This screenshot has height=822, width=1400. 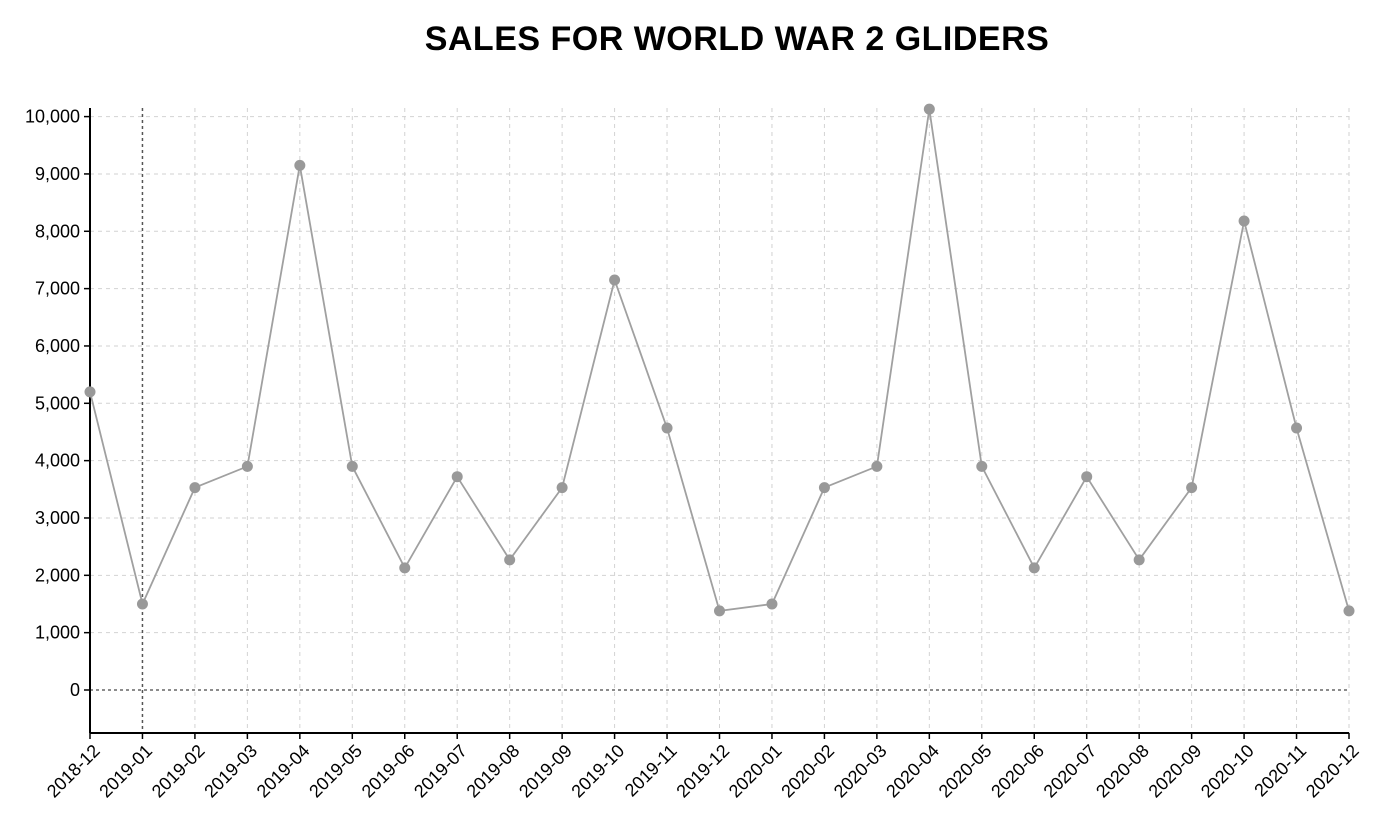 What do you see at coordinates (57, 289) in the screenshot?
I see `y-tick-label: 7,000` at bounding box center [57, 289].